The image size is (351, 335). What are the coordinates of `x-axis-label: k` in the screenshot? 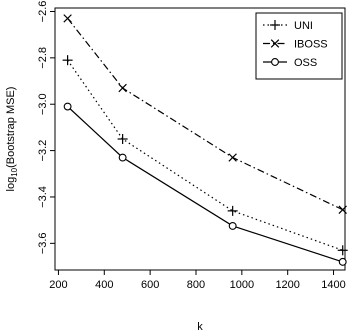 It's located at (200, 327).